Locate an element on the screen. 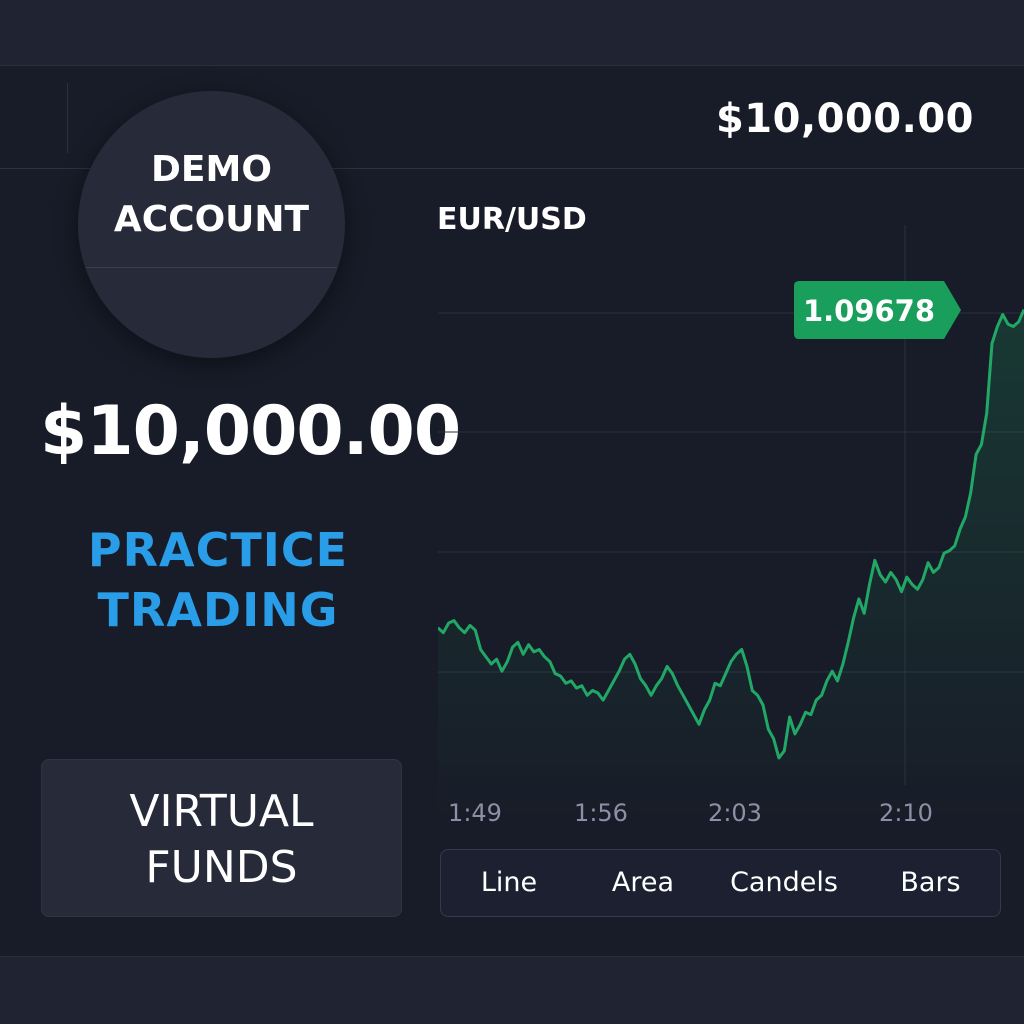  chart-type-area: Area is located at coordinates (643, 882).